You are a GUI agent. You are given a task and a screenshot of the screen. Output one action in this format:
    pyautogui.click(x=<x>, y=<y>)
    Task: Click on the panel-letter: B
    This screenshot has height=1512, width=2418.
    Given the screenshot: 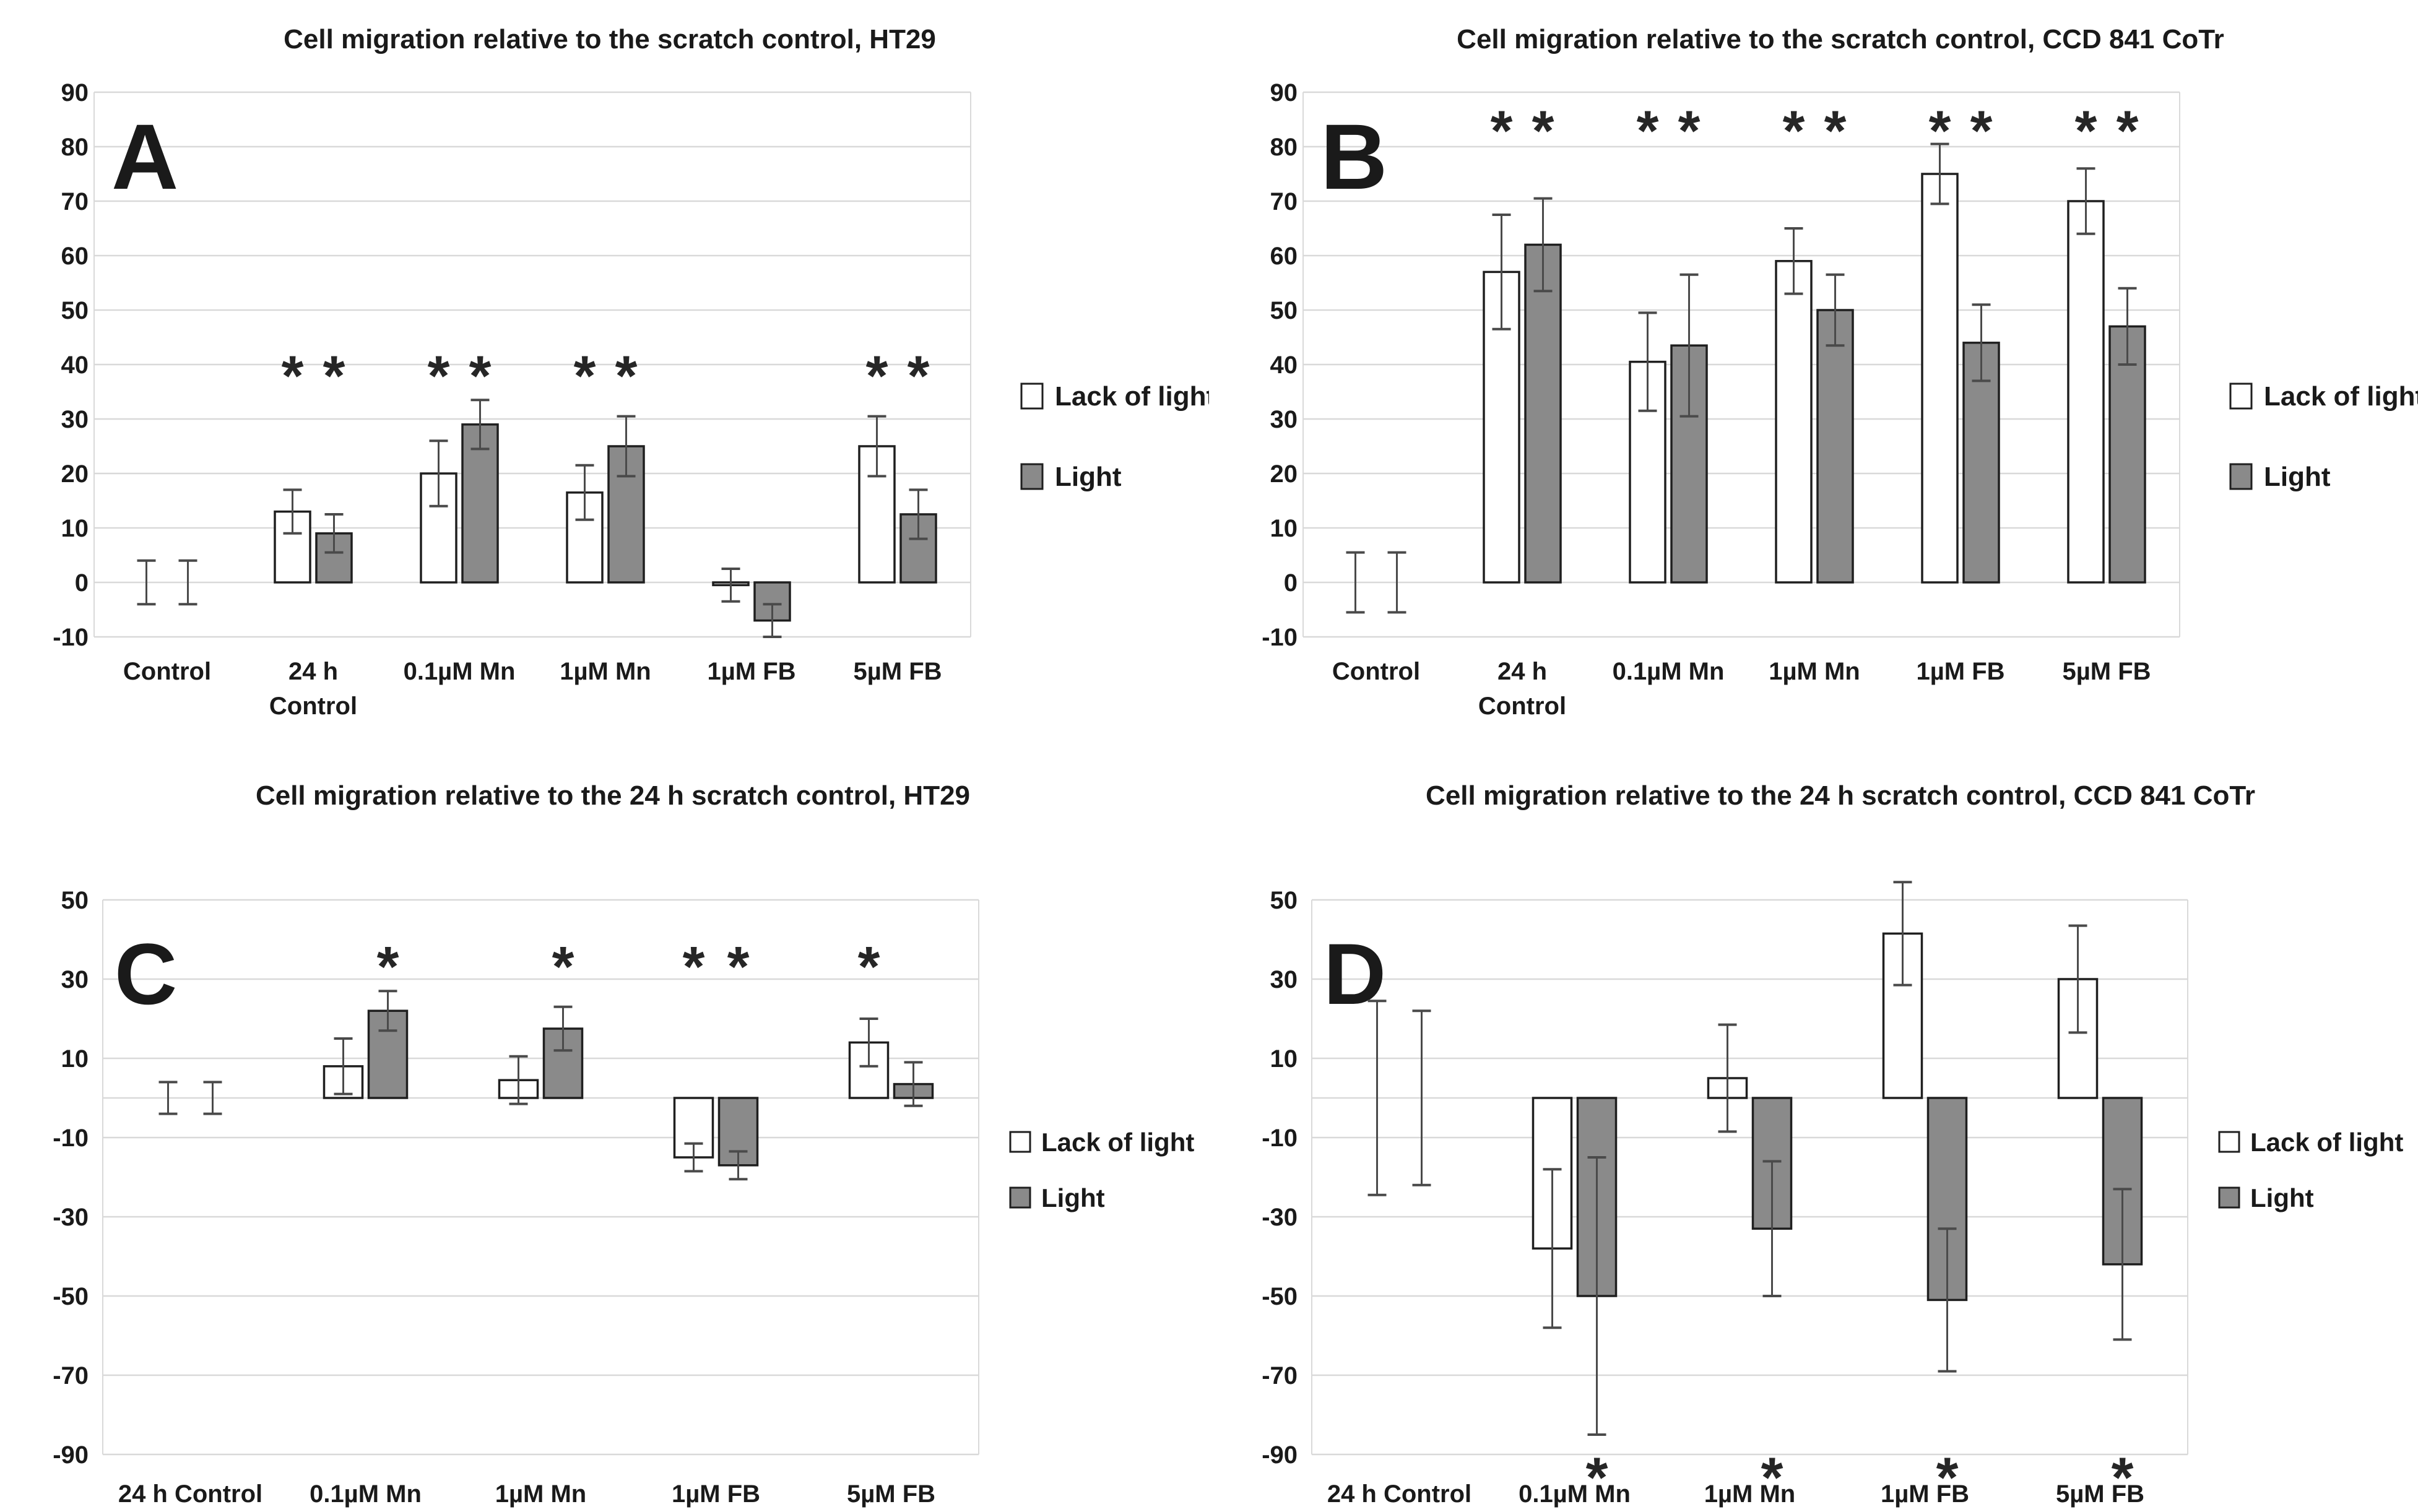 What is the action you would take?
    pyautogui.click(x=1354, y=157)
    